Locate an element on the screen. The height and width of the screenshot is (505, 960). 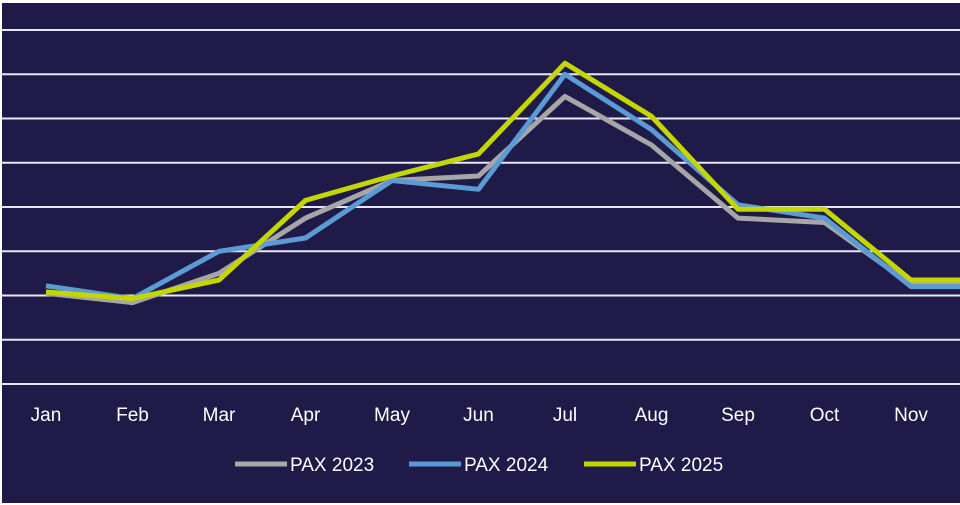
legend-label: PAX 2023 is located at coordinates (332, 465).